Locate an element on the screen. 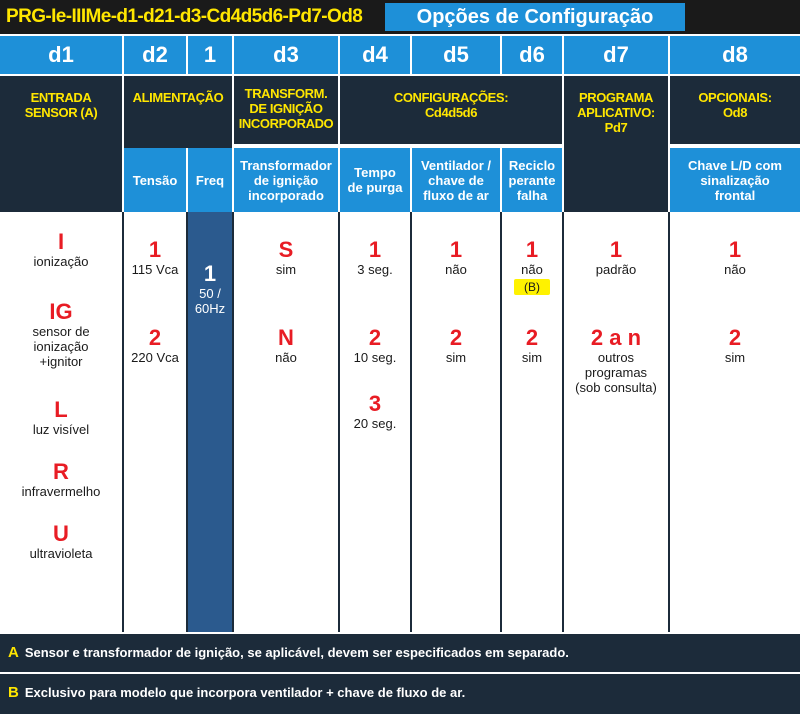 The image size is (800, 714). column-code-d8: d8 is located at coordinates (735, 55).